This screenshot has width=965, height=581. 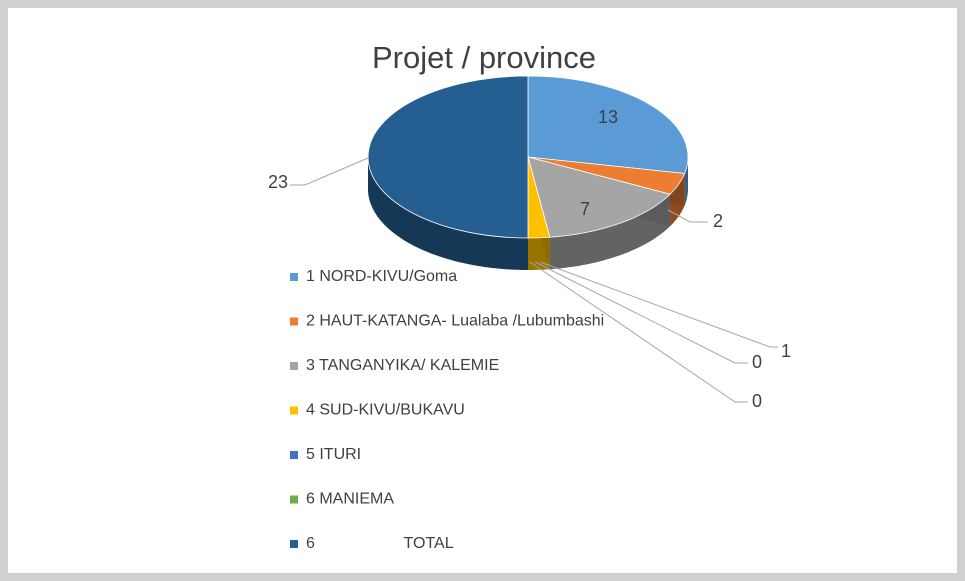 I want to click on data-label: 2, so click(x=718, y=221).